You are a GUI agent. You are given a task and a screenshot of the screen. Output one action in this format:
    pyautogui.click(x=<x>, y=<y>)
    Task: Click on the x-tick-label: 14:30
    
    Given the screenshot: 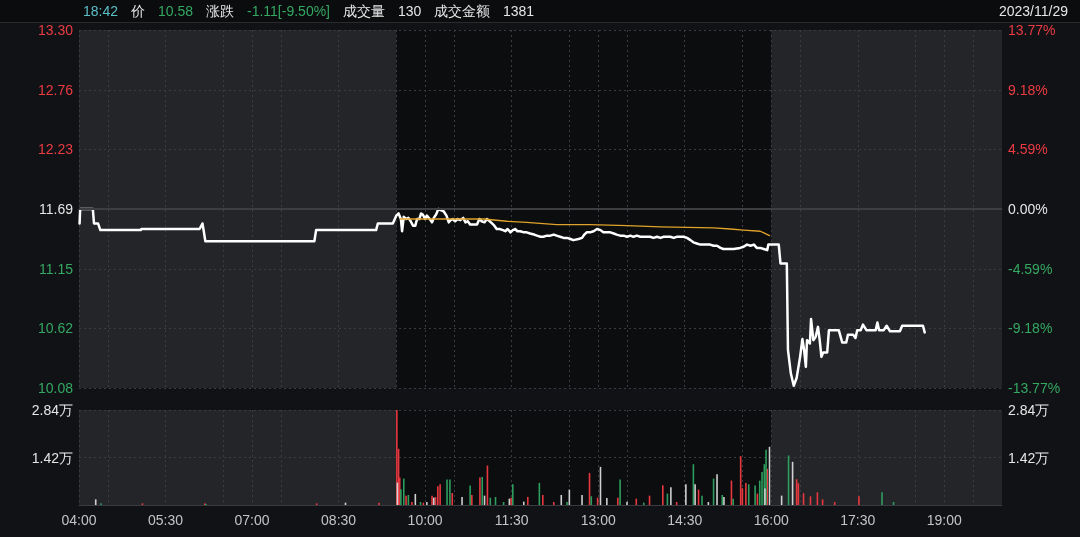 What is the action you would take?
    pyautogui.click(x=685, y=520)
    